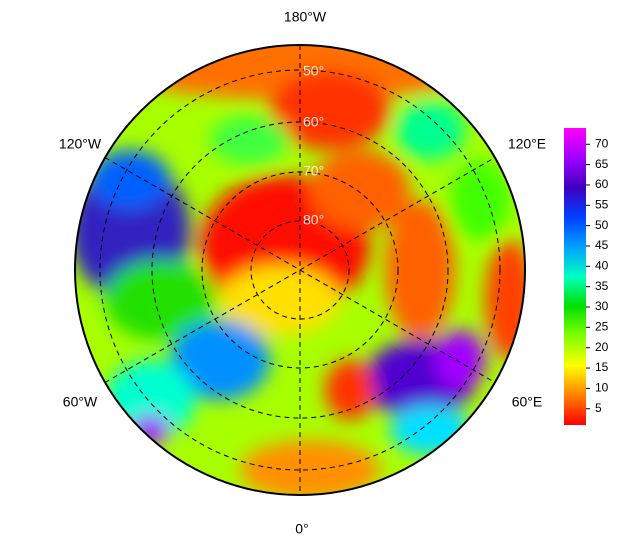 Image resolution: width=625 pixels, height=552 pixels. Describe the element at coordinates (602, 143) in the screenshot. I see `colorbar-tick-label: 70` at that location.